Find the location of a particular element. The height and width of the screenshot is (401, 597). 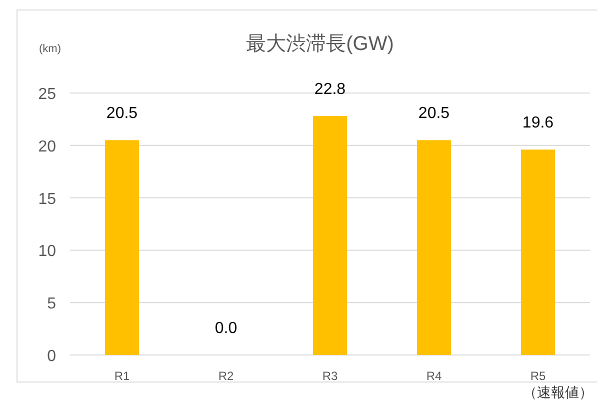

x-tick-label: R1 is located at coordinates (122, 376).